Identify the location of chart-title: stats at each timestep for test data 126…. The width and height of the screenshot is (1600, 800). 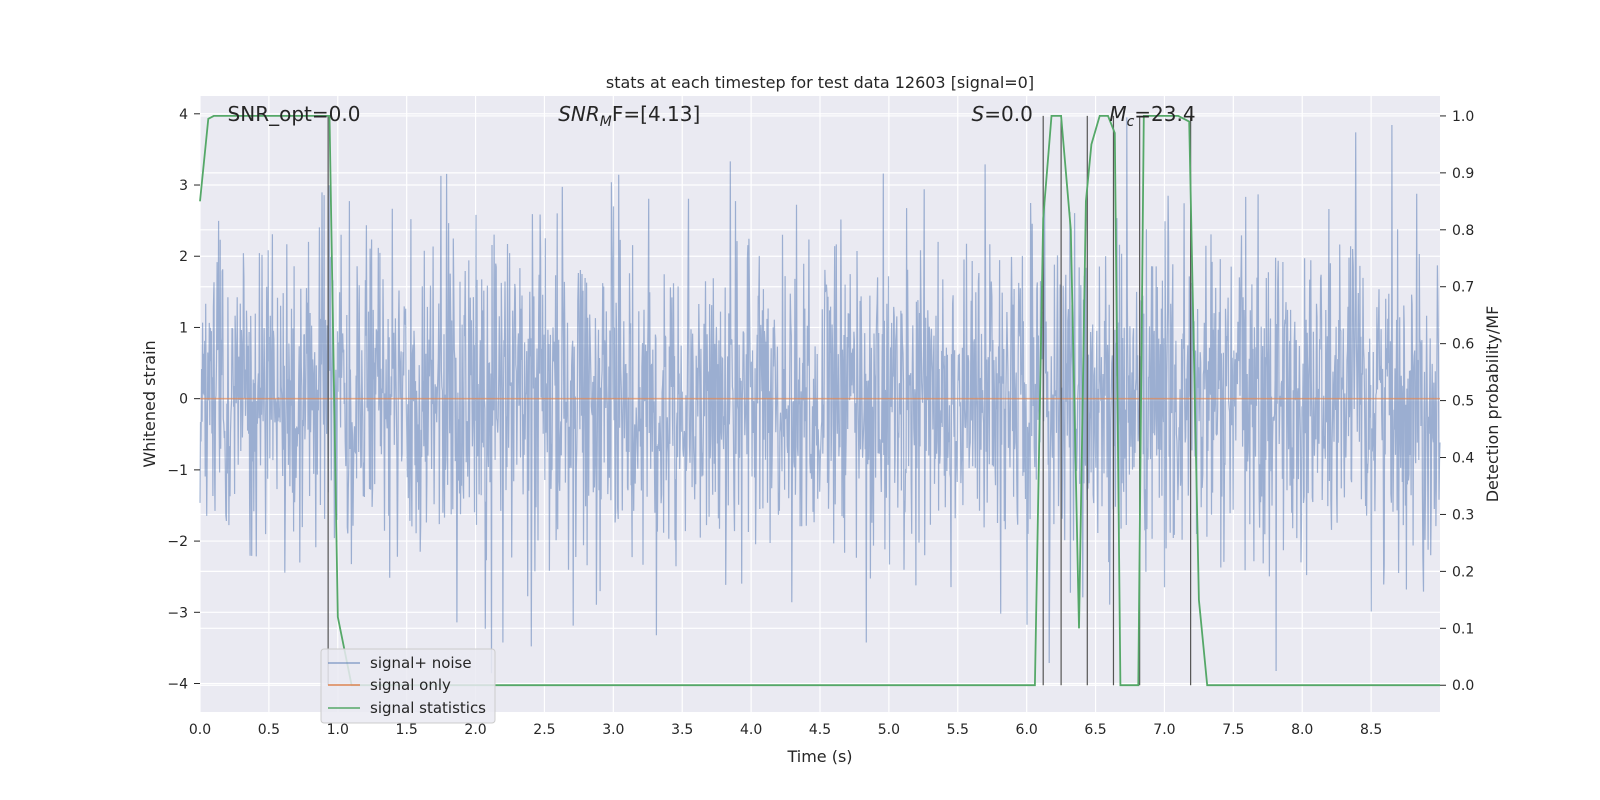
(820, 82).